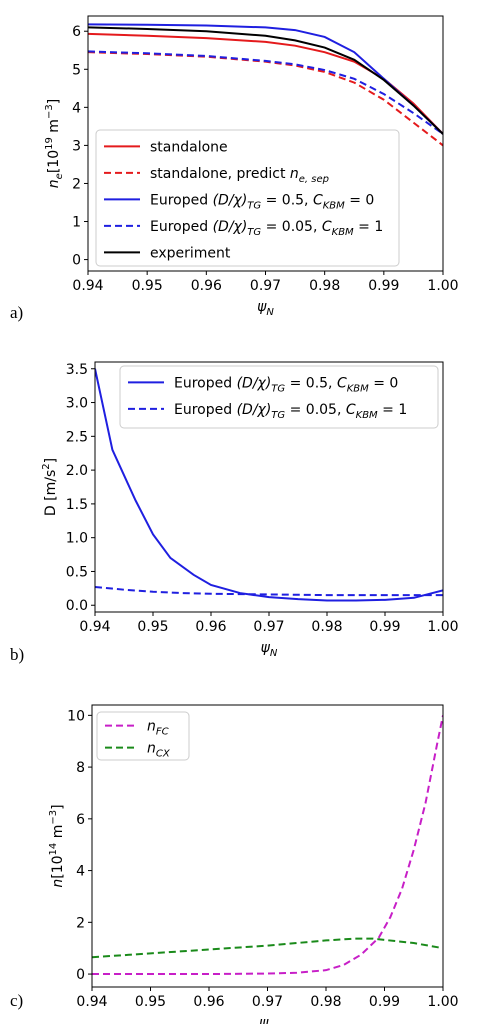  What do you see at coordinates (77, 404) in the screenshot?
I see `y-tick-label: 3.0` at bounding box center [77, 404].